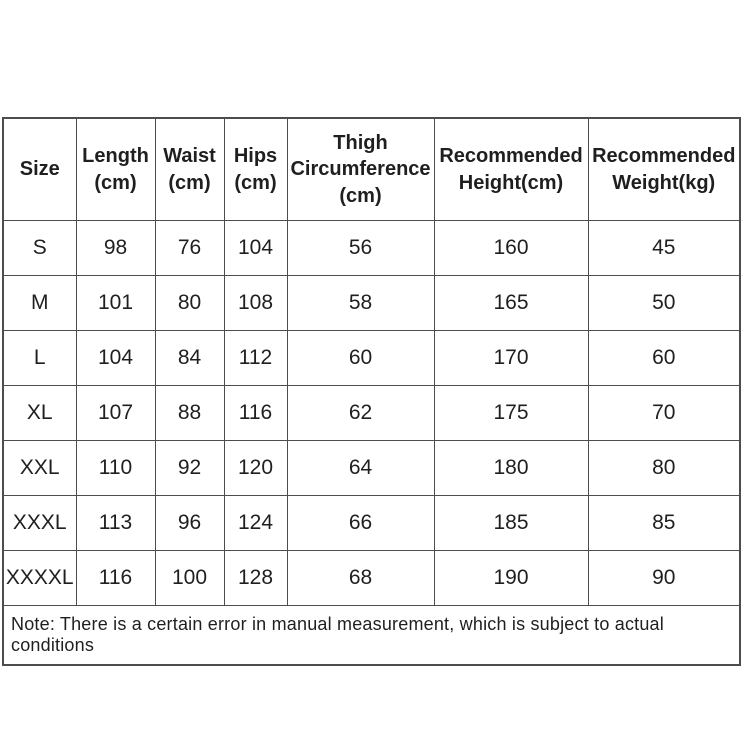 The image size is (750, 750). Describe the element at coordinates (255, 578) in the screenshot. I see `cell-hips: 128` at that location.